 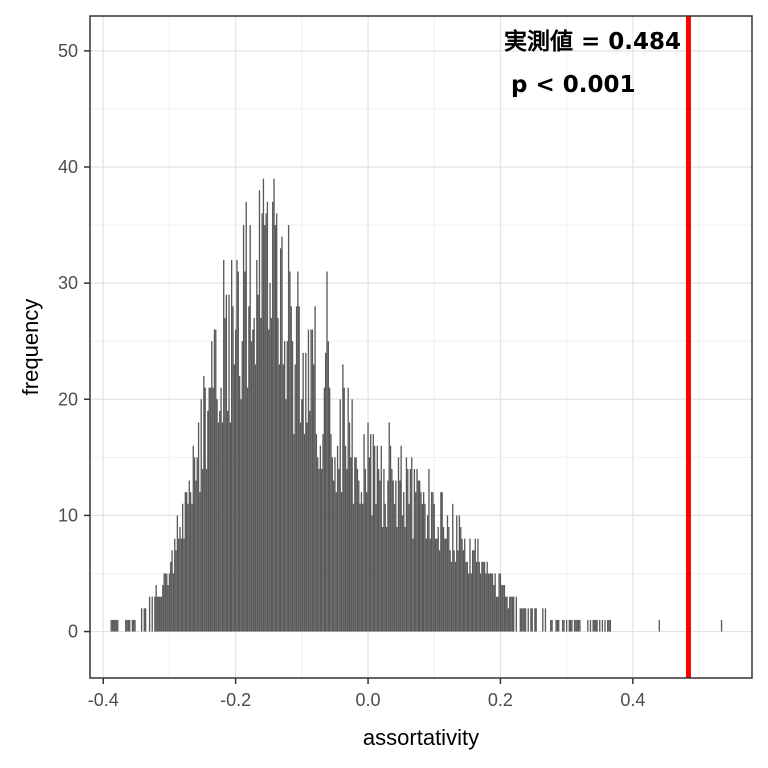 What do you see at coordinates (68, 167) in the screenshot?
I see `y-tick-label: 40` at bounding box center [68, 167].